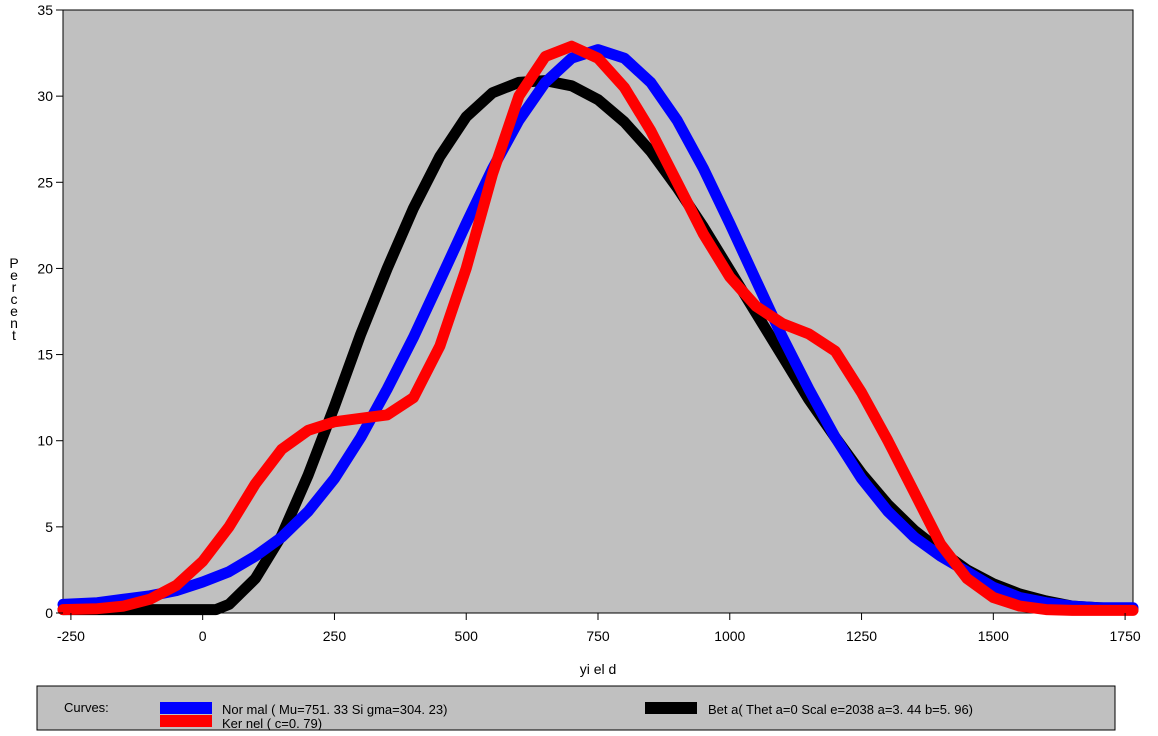  Describe the element at coordinates (45, 10) in the screenshot. I see `y-tick-label: 35` at that location.